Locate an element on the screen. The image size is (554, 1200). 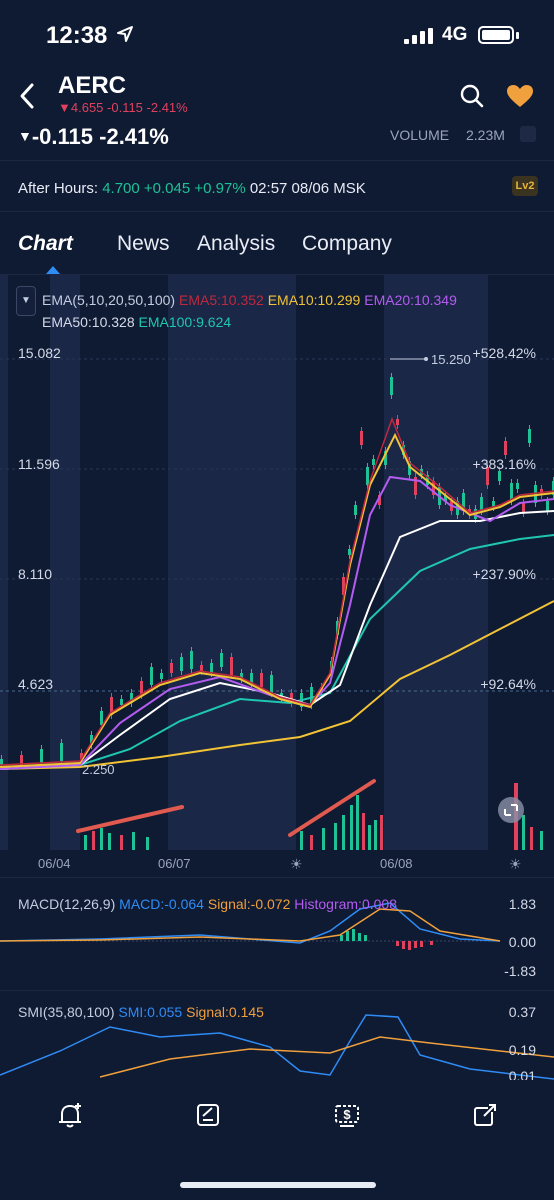
after-hours-label: After Hours: is located at coordinates (58, 188).